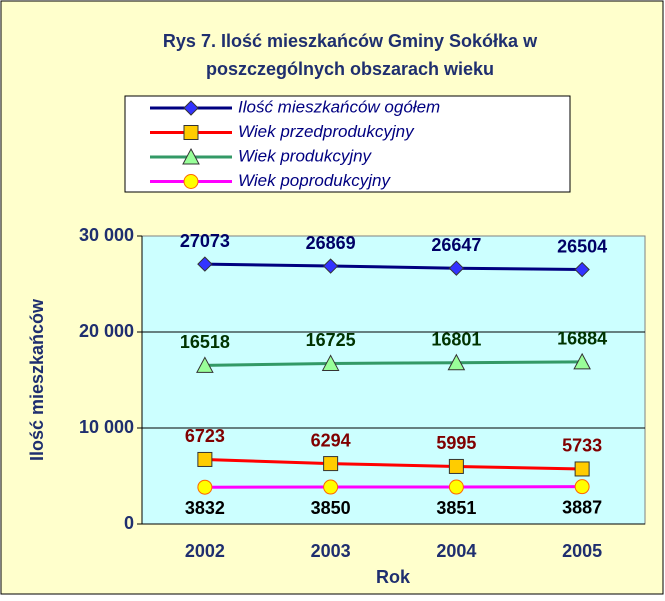 The image size is (665, 601). Describe the element at coordinates (331, 508) in the screenshot. I see `data-label: 3850` at that location.